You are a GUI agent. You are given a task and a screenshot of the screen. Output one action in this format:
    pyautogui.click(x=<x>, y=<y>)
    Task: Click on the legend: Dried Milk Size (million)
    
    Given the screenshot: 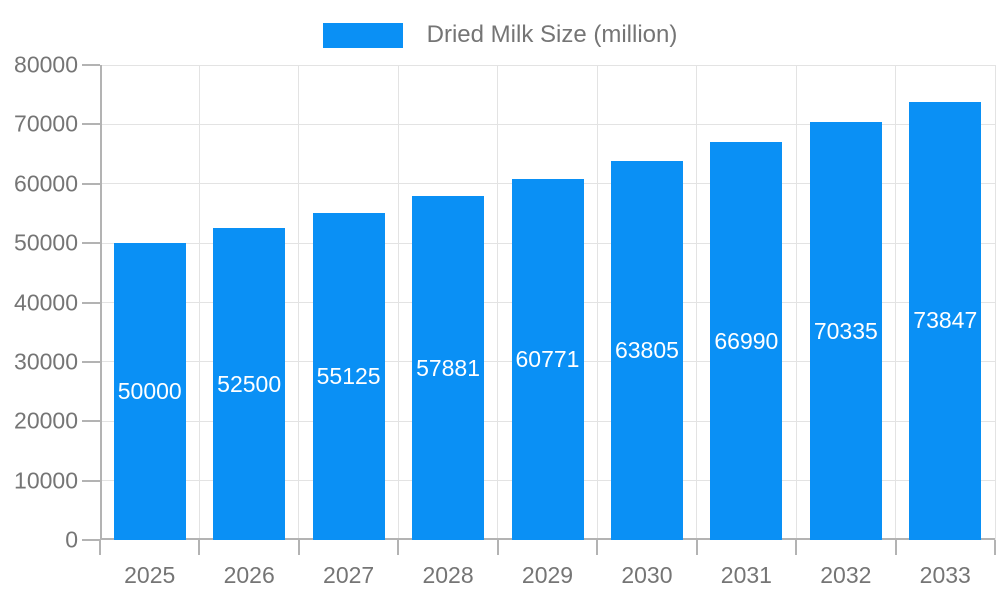 What is the action you would take?
    pyautogui.click(x=500, y=35)
    